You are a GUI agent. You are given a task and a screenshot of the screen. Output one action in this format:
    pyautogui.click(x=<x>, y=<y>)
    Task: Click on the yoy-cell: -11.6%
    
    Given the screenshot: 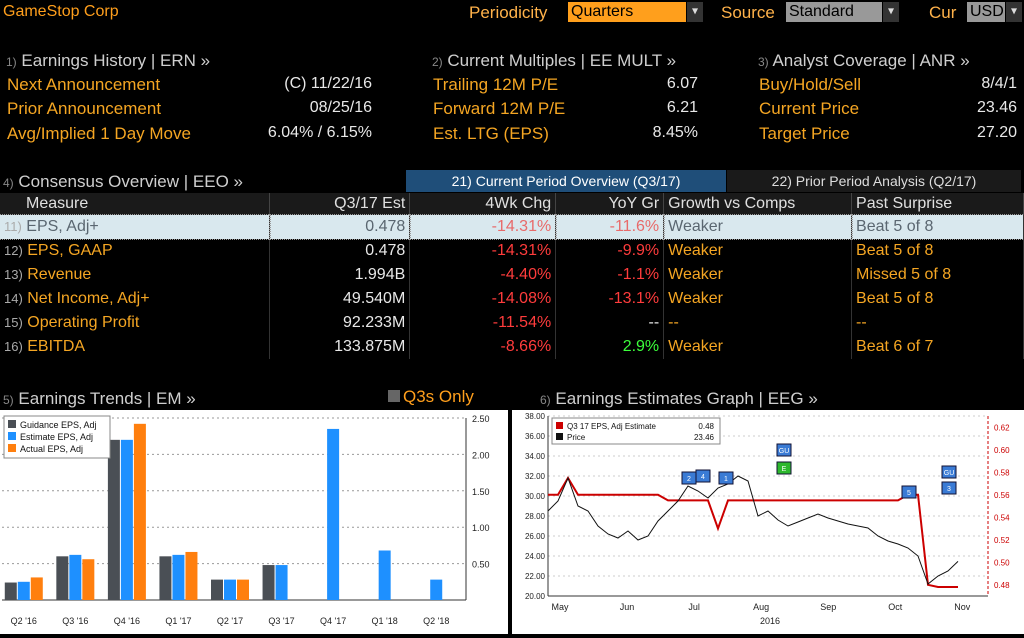 What is the action you would take?
    pyautogui.click(x=609, y=227)
    